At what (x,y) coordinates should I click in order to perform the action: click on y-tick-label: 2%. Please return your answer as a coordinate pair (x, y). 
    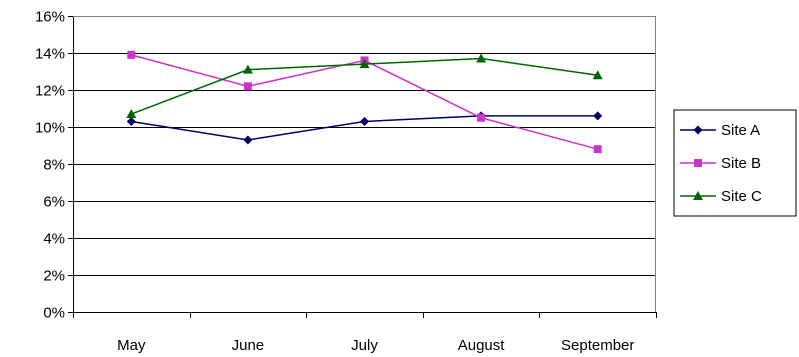
    Looking at the image, I should click on (54, 276).